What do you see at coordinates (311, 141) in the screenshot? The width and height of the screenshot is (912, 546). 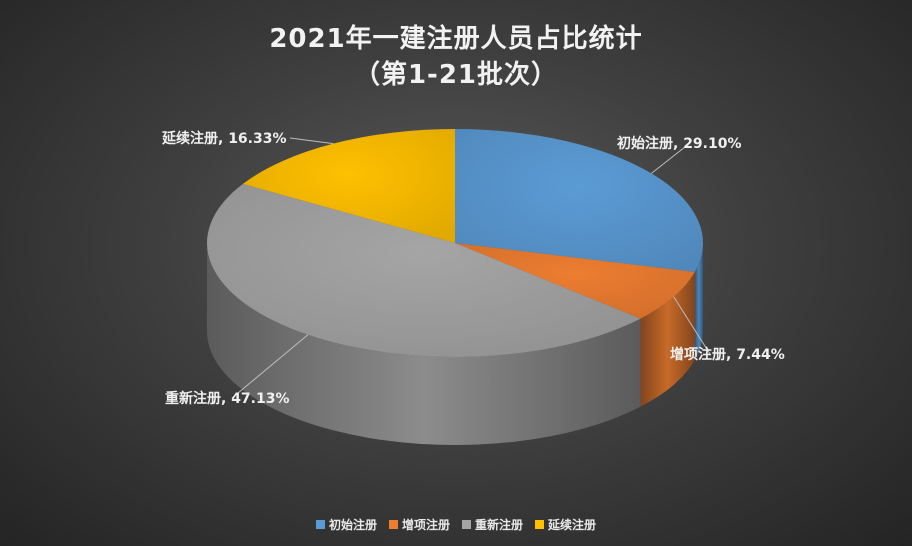 I see `slice-3-leader-line` at bounding box center [311, 141].